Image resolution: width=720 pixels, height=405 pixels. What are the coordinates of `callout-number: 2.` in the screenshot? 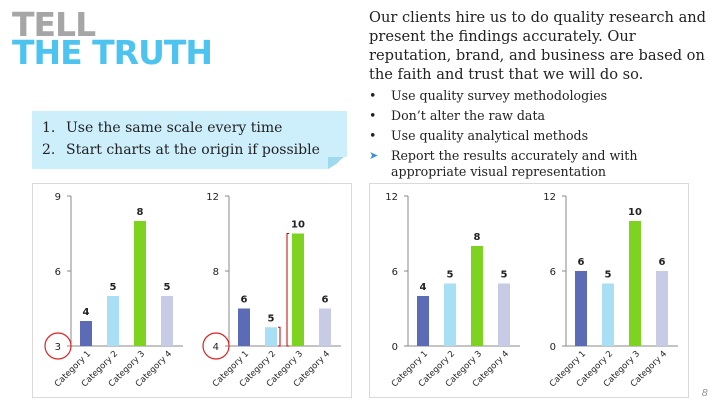 It's located at (49, 150).